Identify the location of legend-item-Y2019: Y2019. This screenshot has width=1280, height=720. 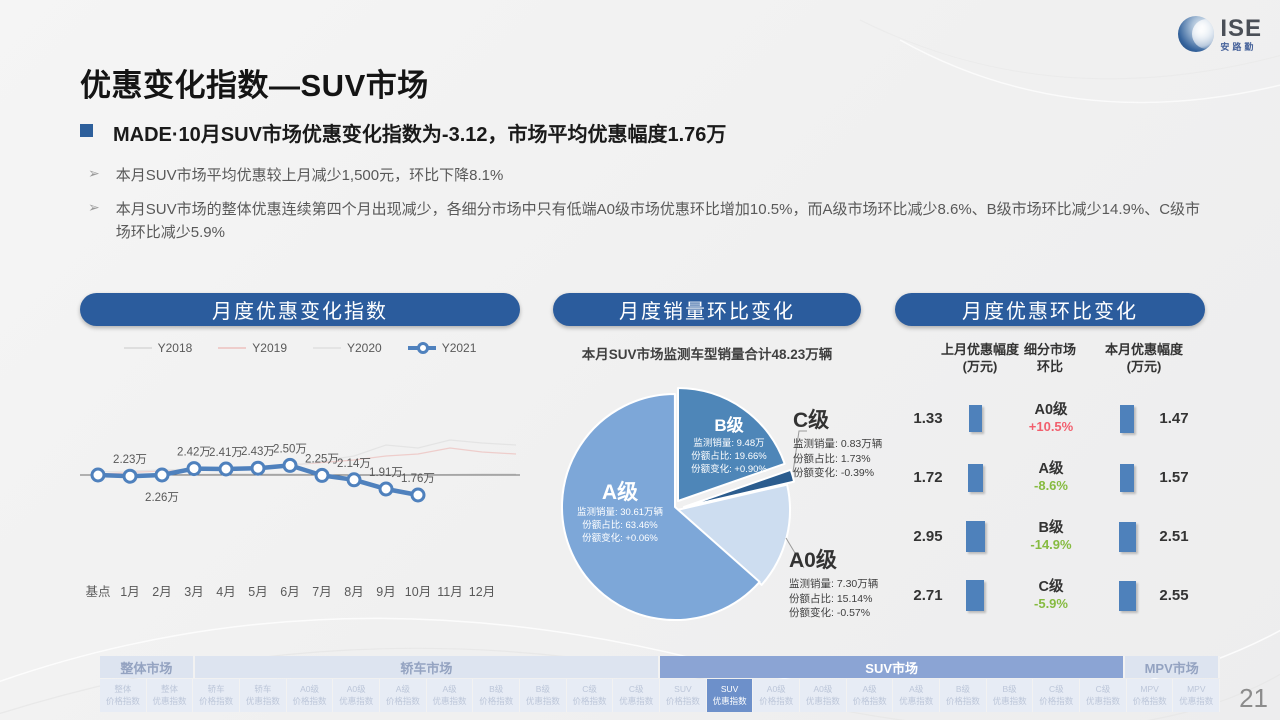
(252, 348).